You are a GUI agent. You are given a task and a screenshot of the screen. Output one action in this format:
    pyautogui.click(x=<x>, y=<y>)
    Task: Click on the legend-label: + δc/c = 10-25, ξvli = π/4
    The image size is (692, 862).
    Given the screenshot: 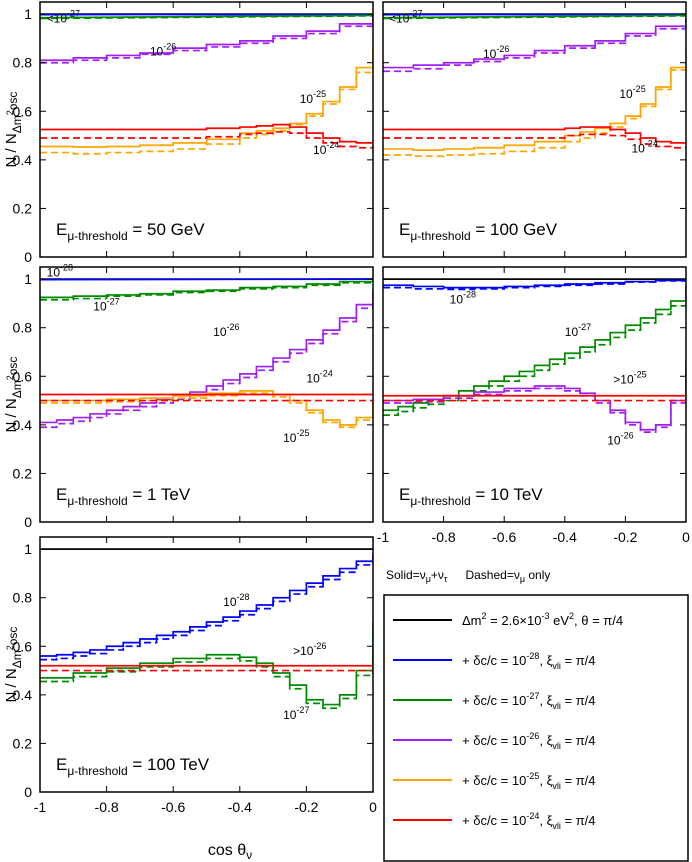 What is the action you would take?
    pyautogui.click(x=529, y=781)
    